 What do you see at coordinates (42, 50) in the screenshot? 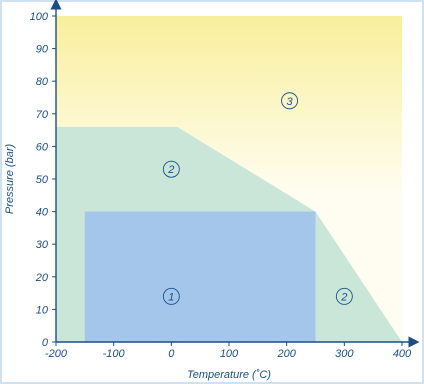
I see `y-tick-label-90: 90` at bounding box center [42, 50].